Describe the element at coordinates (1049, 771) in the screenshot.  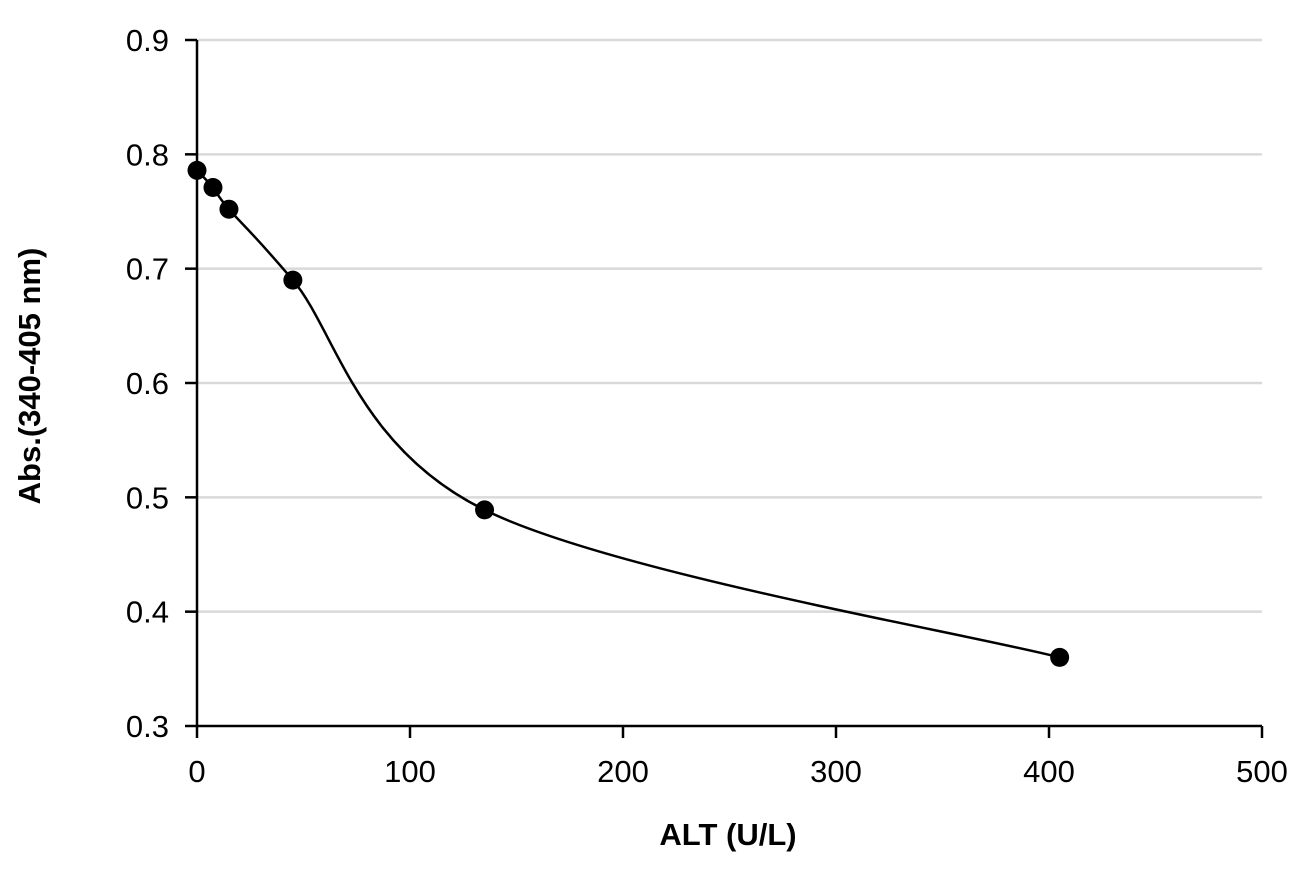
I see `x-tick-label: 400` at that location.